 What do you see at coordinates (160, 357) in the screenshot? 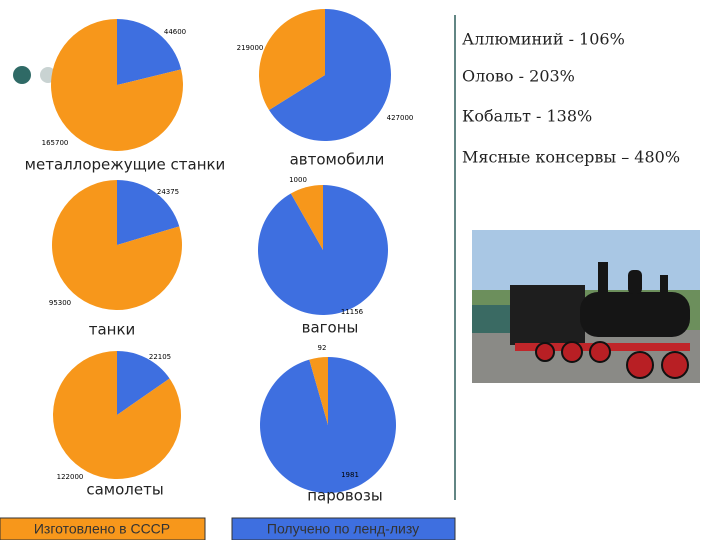
I see `value-label: 22105` at bounding box center [160, 357].